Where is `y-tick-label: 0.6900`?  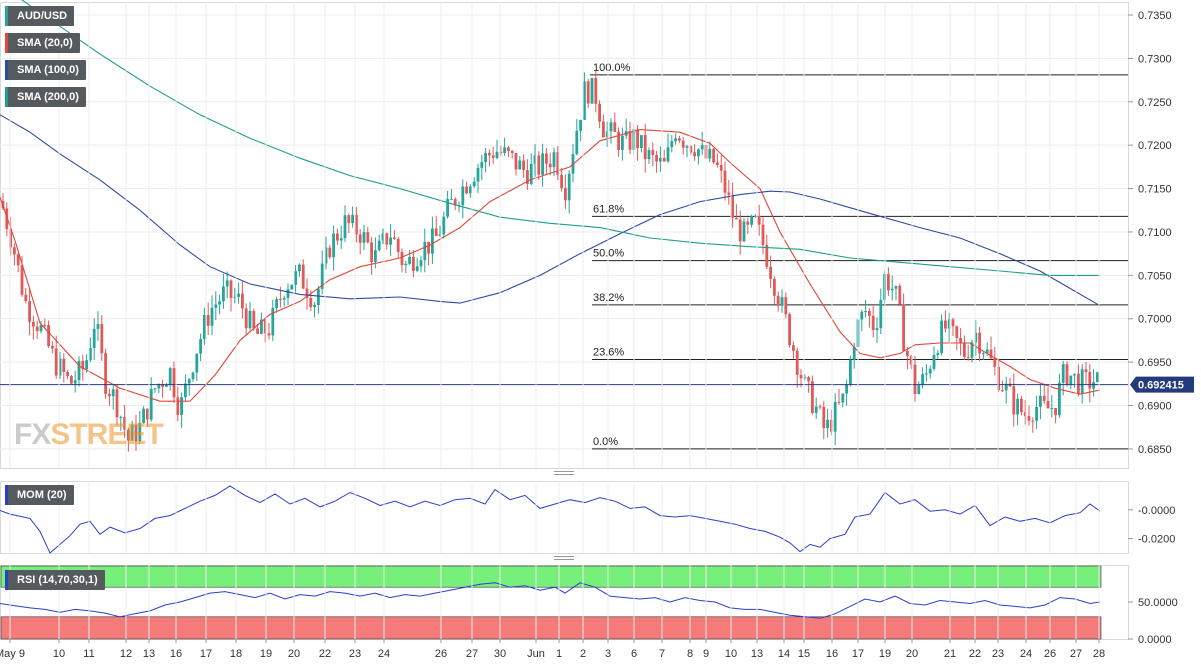 y-tick-label: 0.6900 is located at coordinates (1155, 407).